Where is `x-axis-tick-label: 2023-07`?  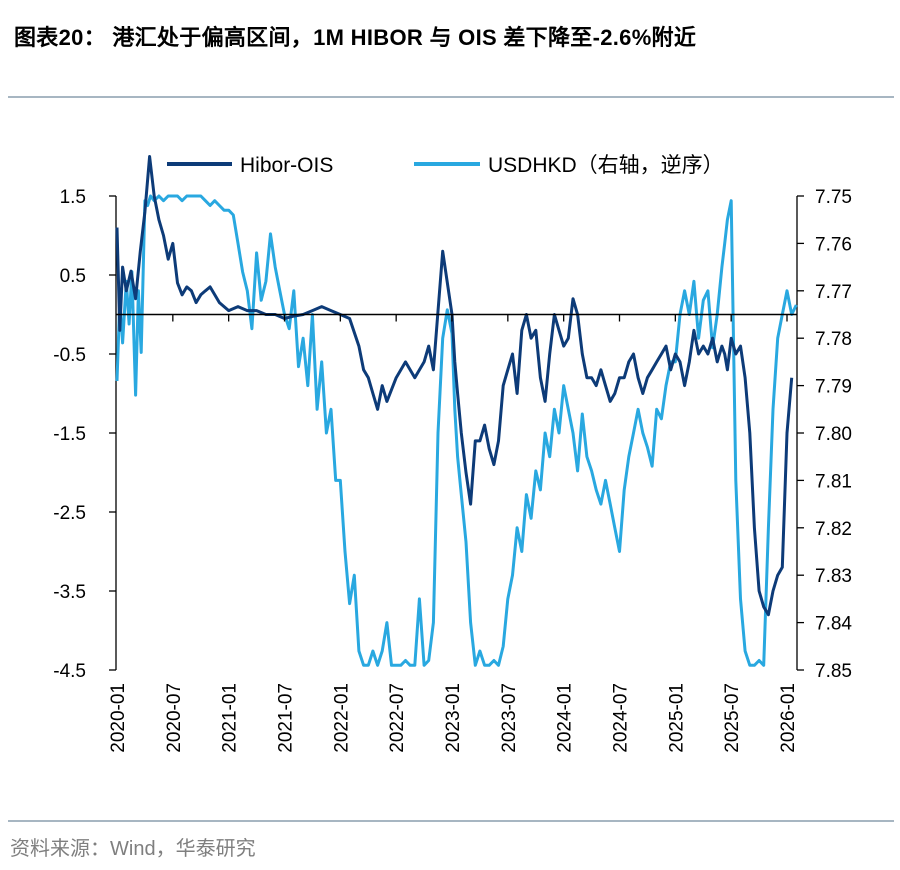 x-axis-tick-label: 2023-07 is located at coordinates (509, 718).